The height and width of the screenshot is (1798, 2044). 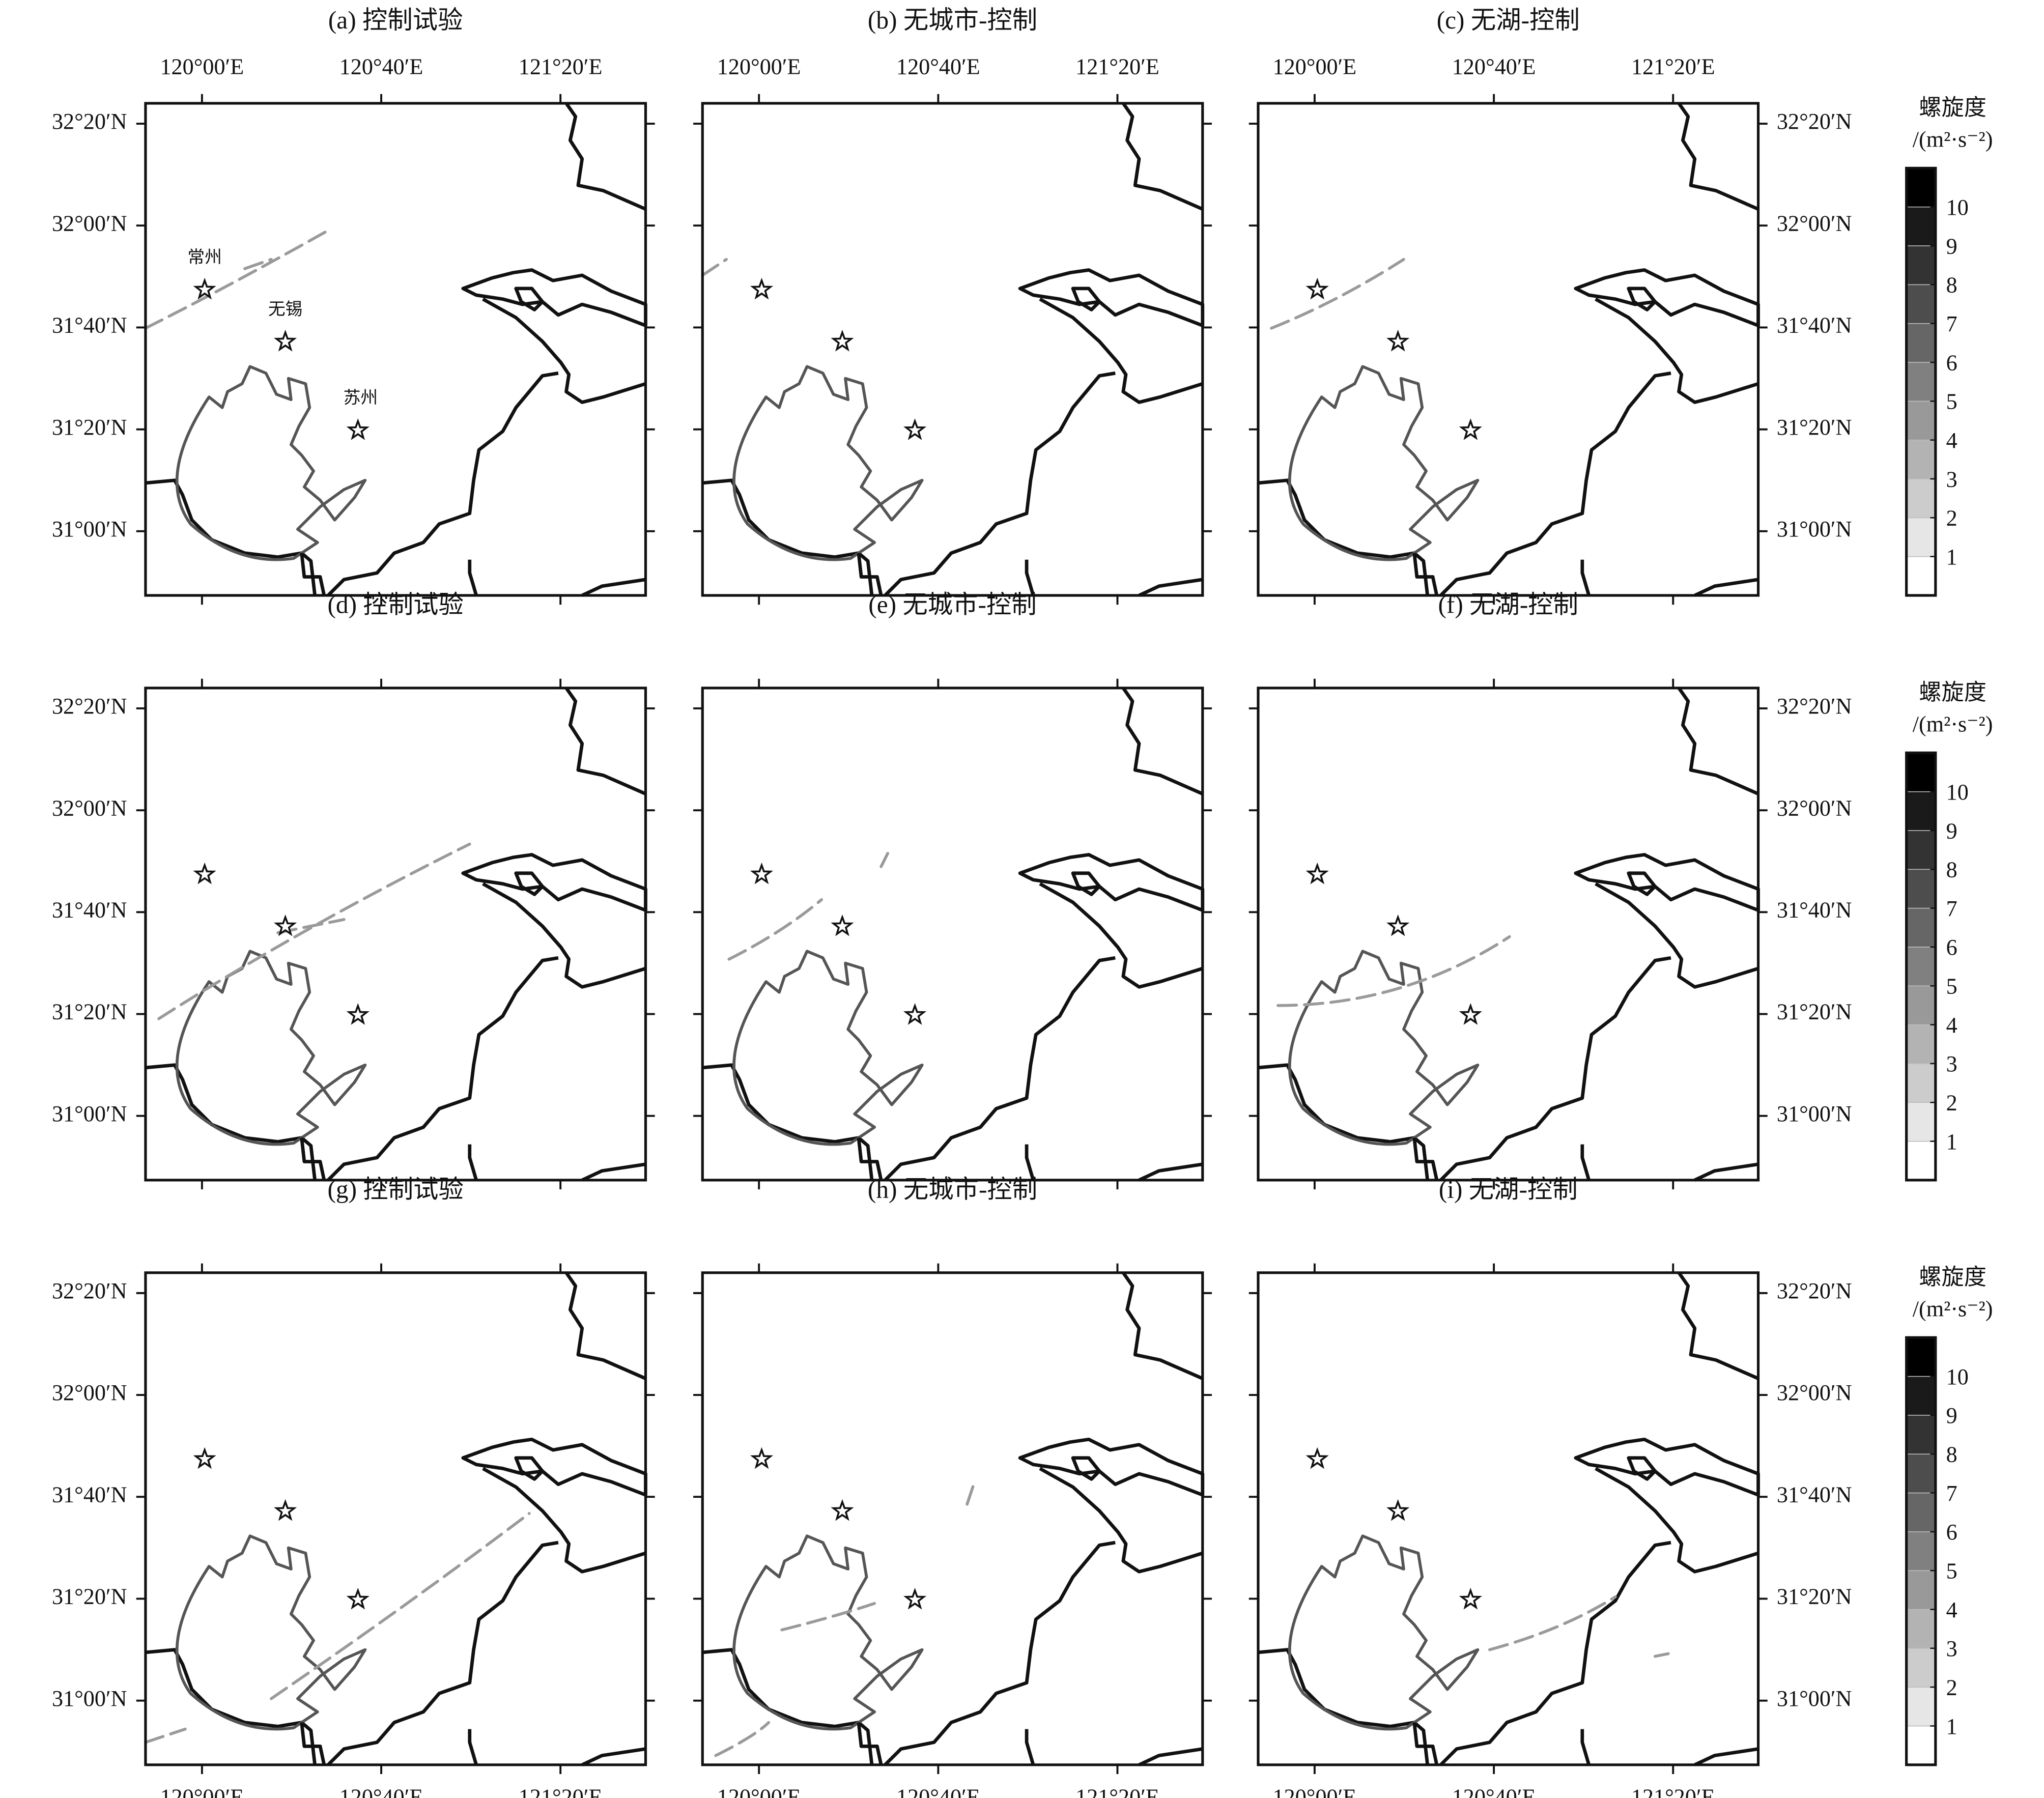 I want to click on panel-title: (i) 无湖-控制, so click(x=1508, y=1190).